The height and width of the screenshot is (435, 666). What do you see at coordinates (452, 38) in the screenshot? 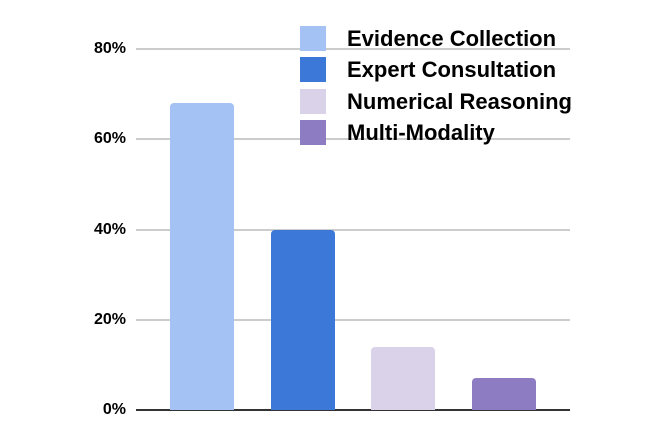
I see `legend-label: Evidence Collection` at bounding box center [452, 38].